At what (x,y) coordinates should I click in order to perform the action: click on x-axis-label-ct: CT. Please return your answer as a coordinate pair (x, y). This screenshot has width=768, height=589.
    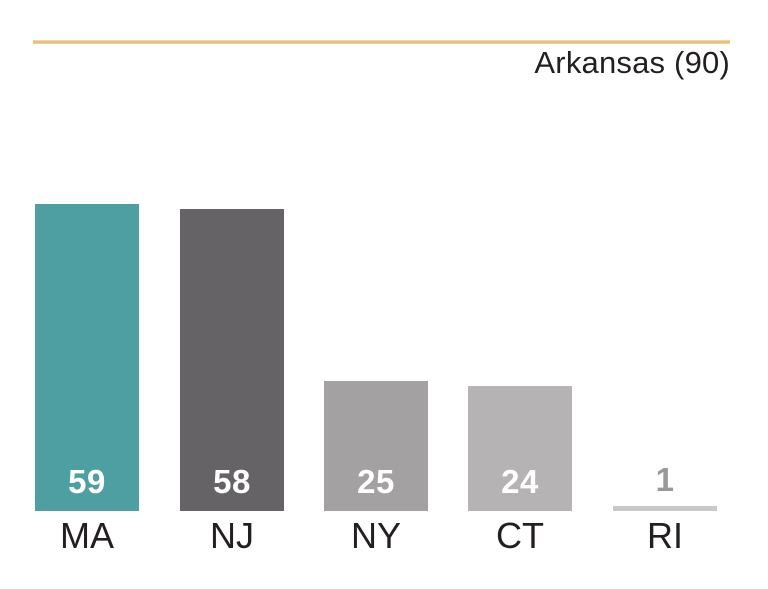
    Looking at the image, I should click on (520, 535).